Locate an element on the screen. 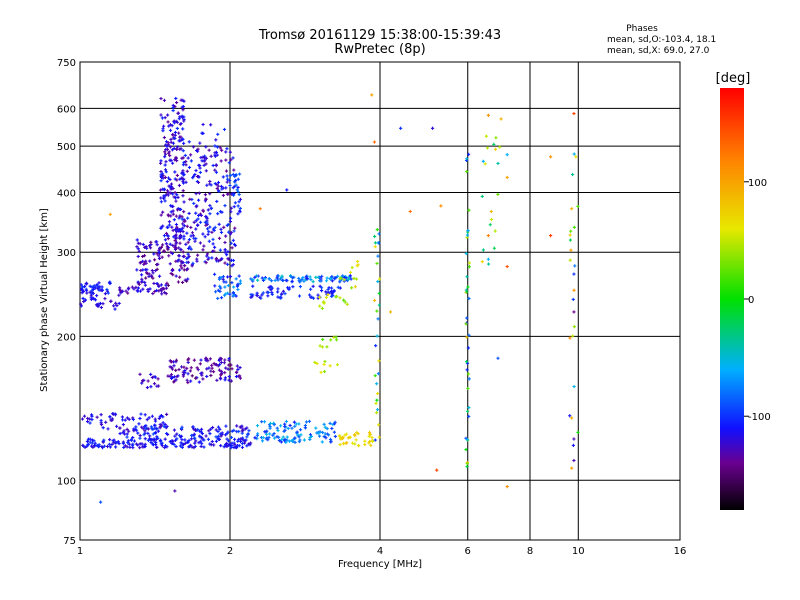  y-tick-label: 300 is located at coordinates (66, 253).